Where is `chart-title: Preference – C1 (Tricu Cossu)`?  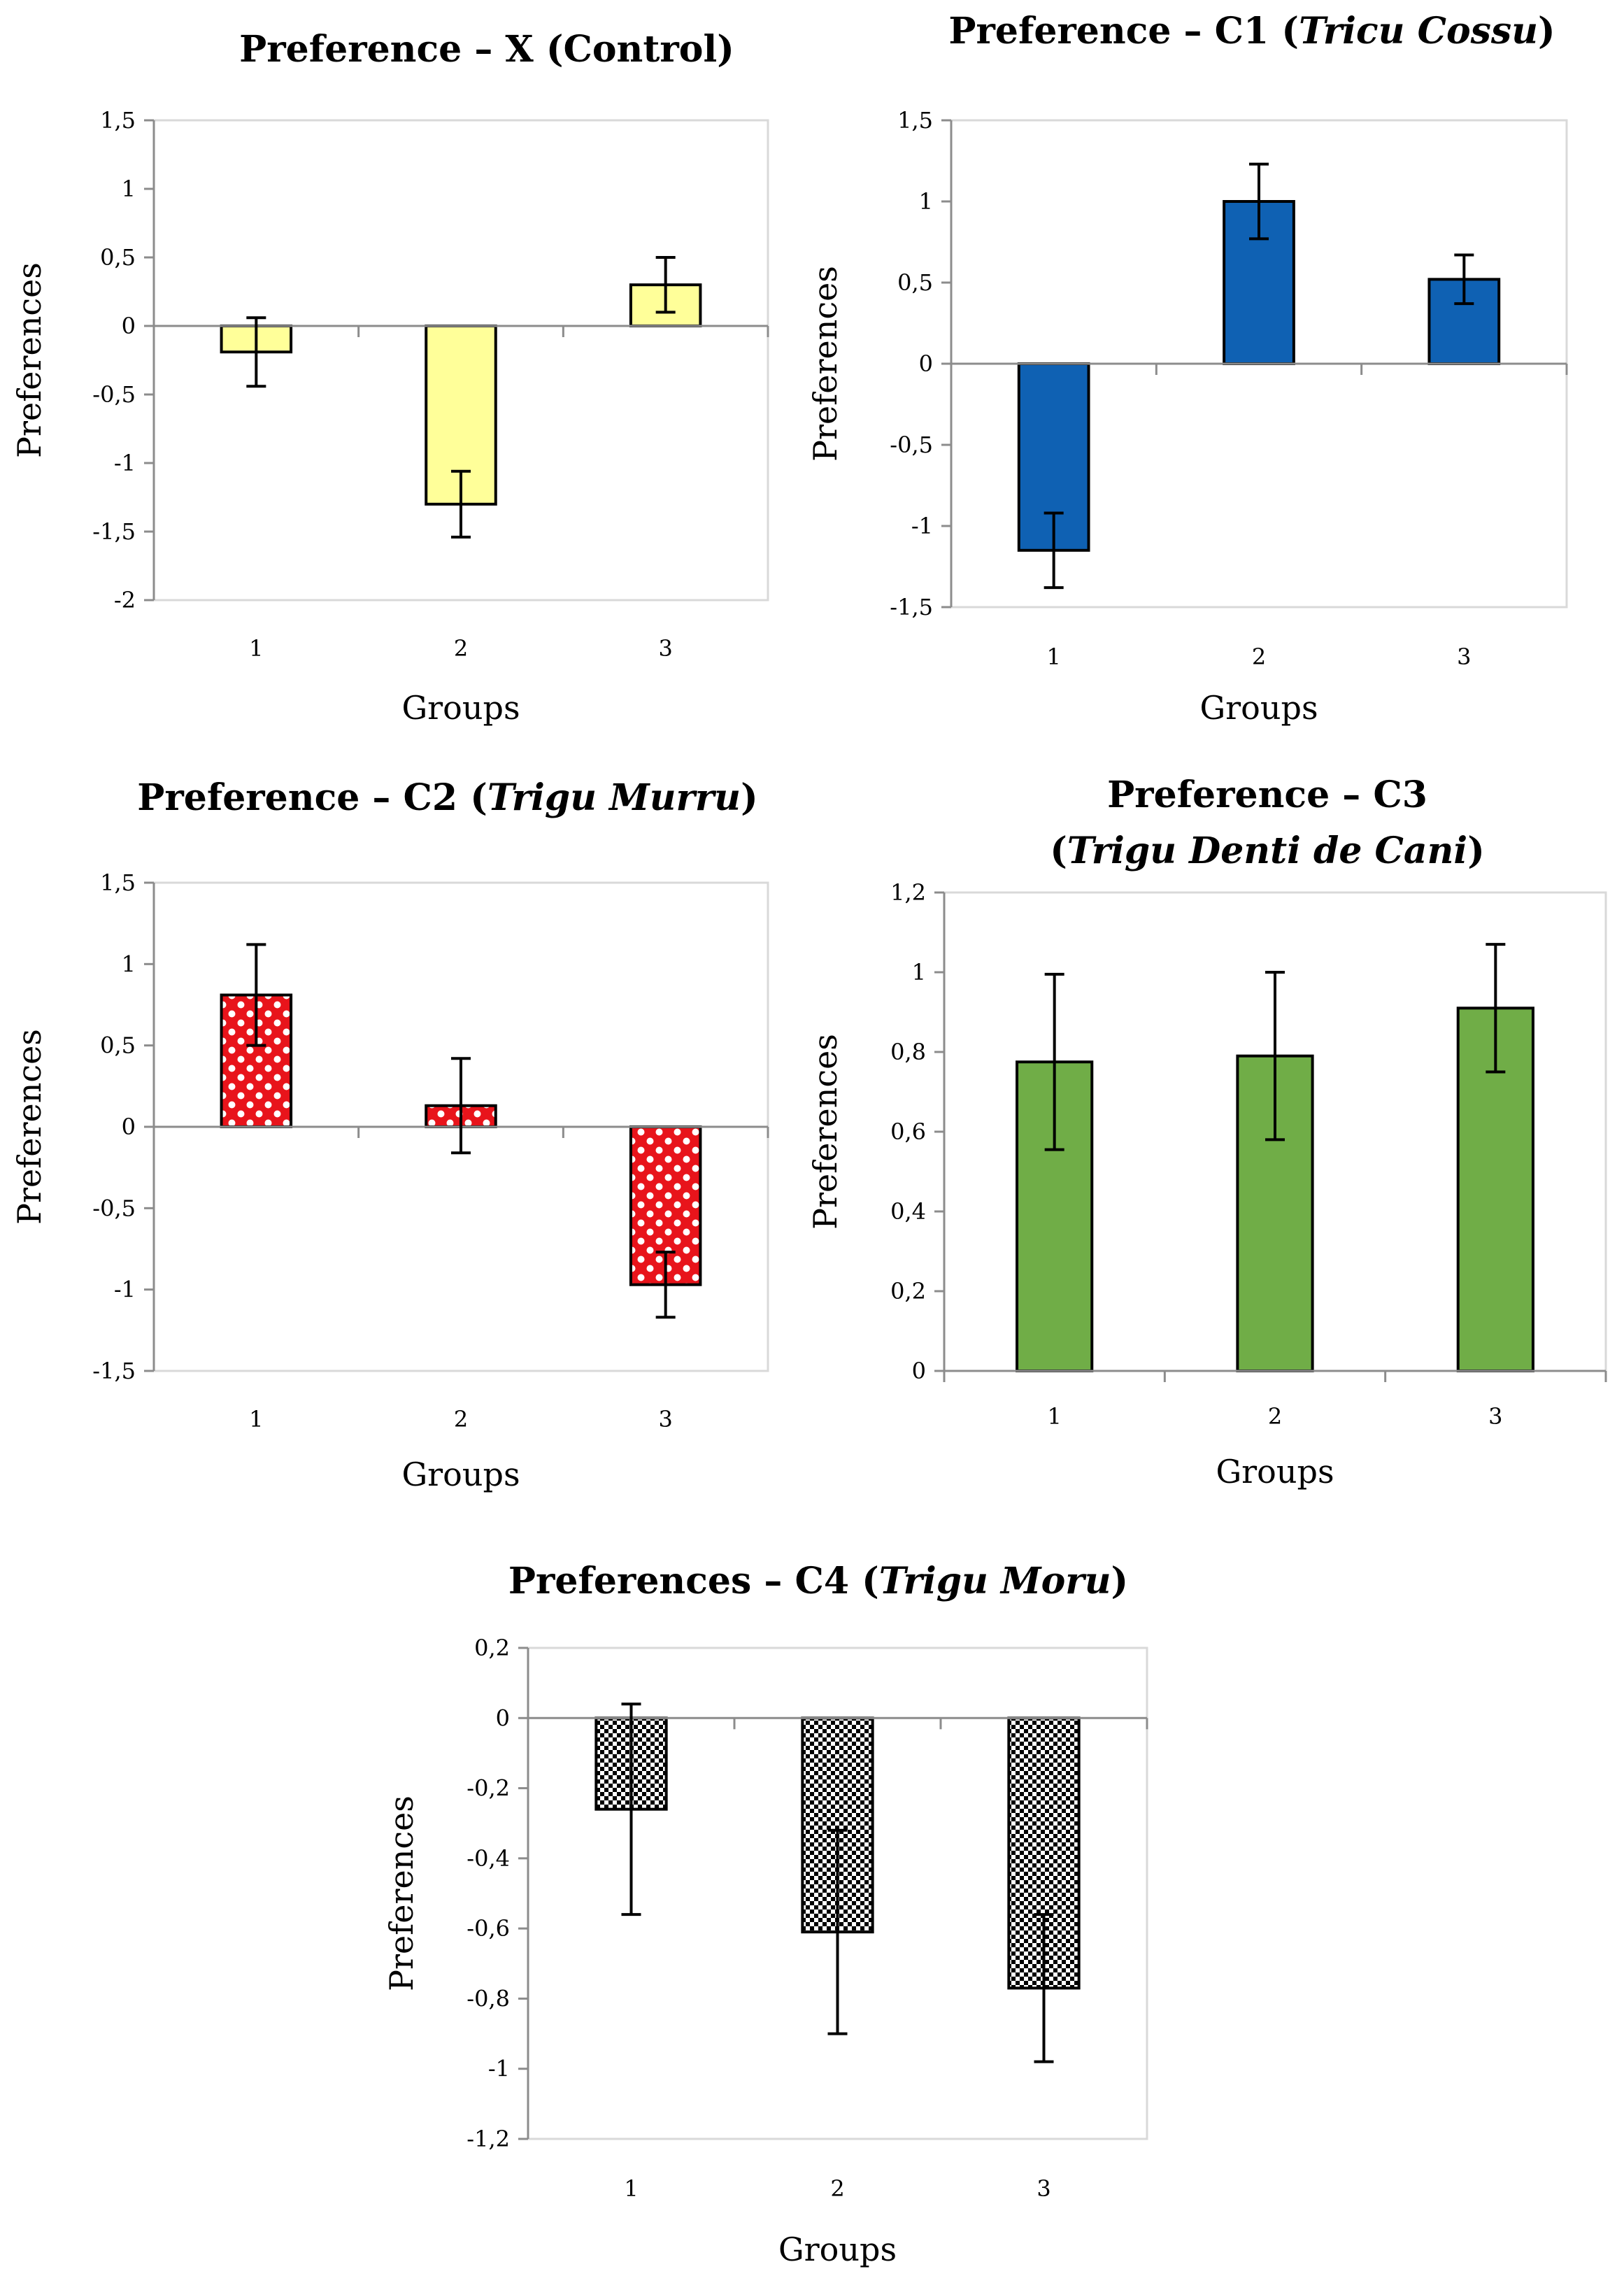 chart-title: Preference – C1 (Tricu Cossu) is located at coordinates (1251, 31).